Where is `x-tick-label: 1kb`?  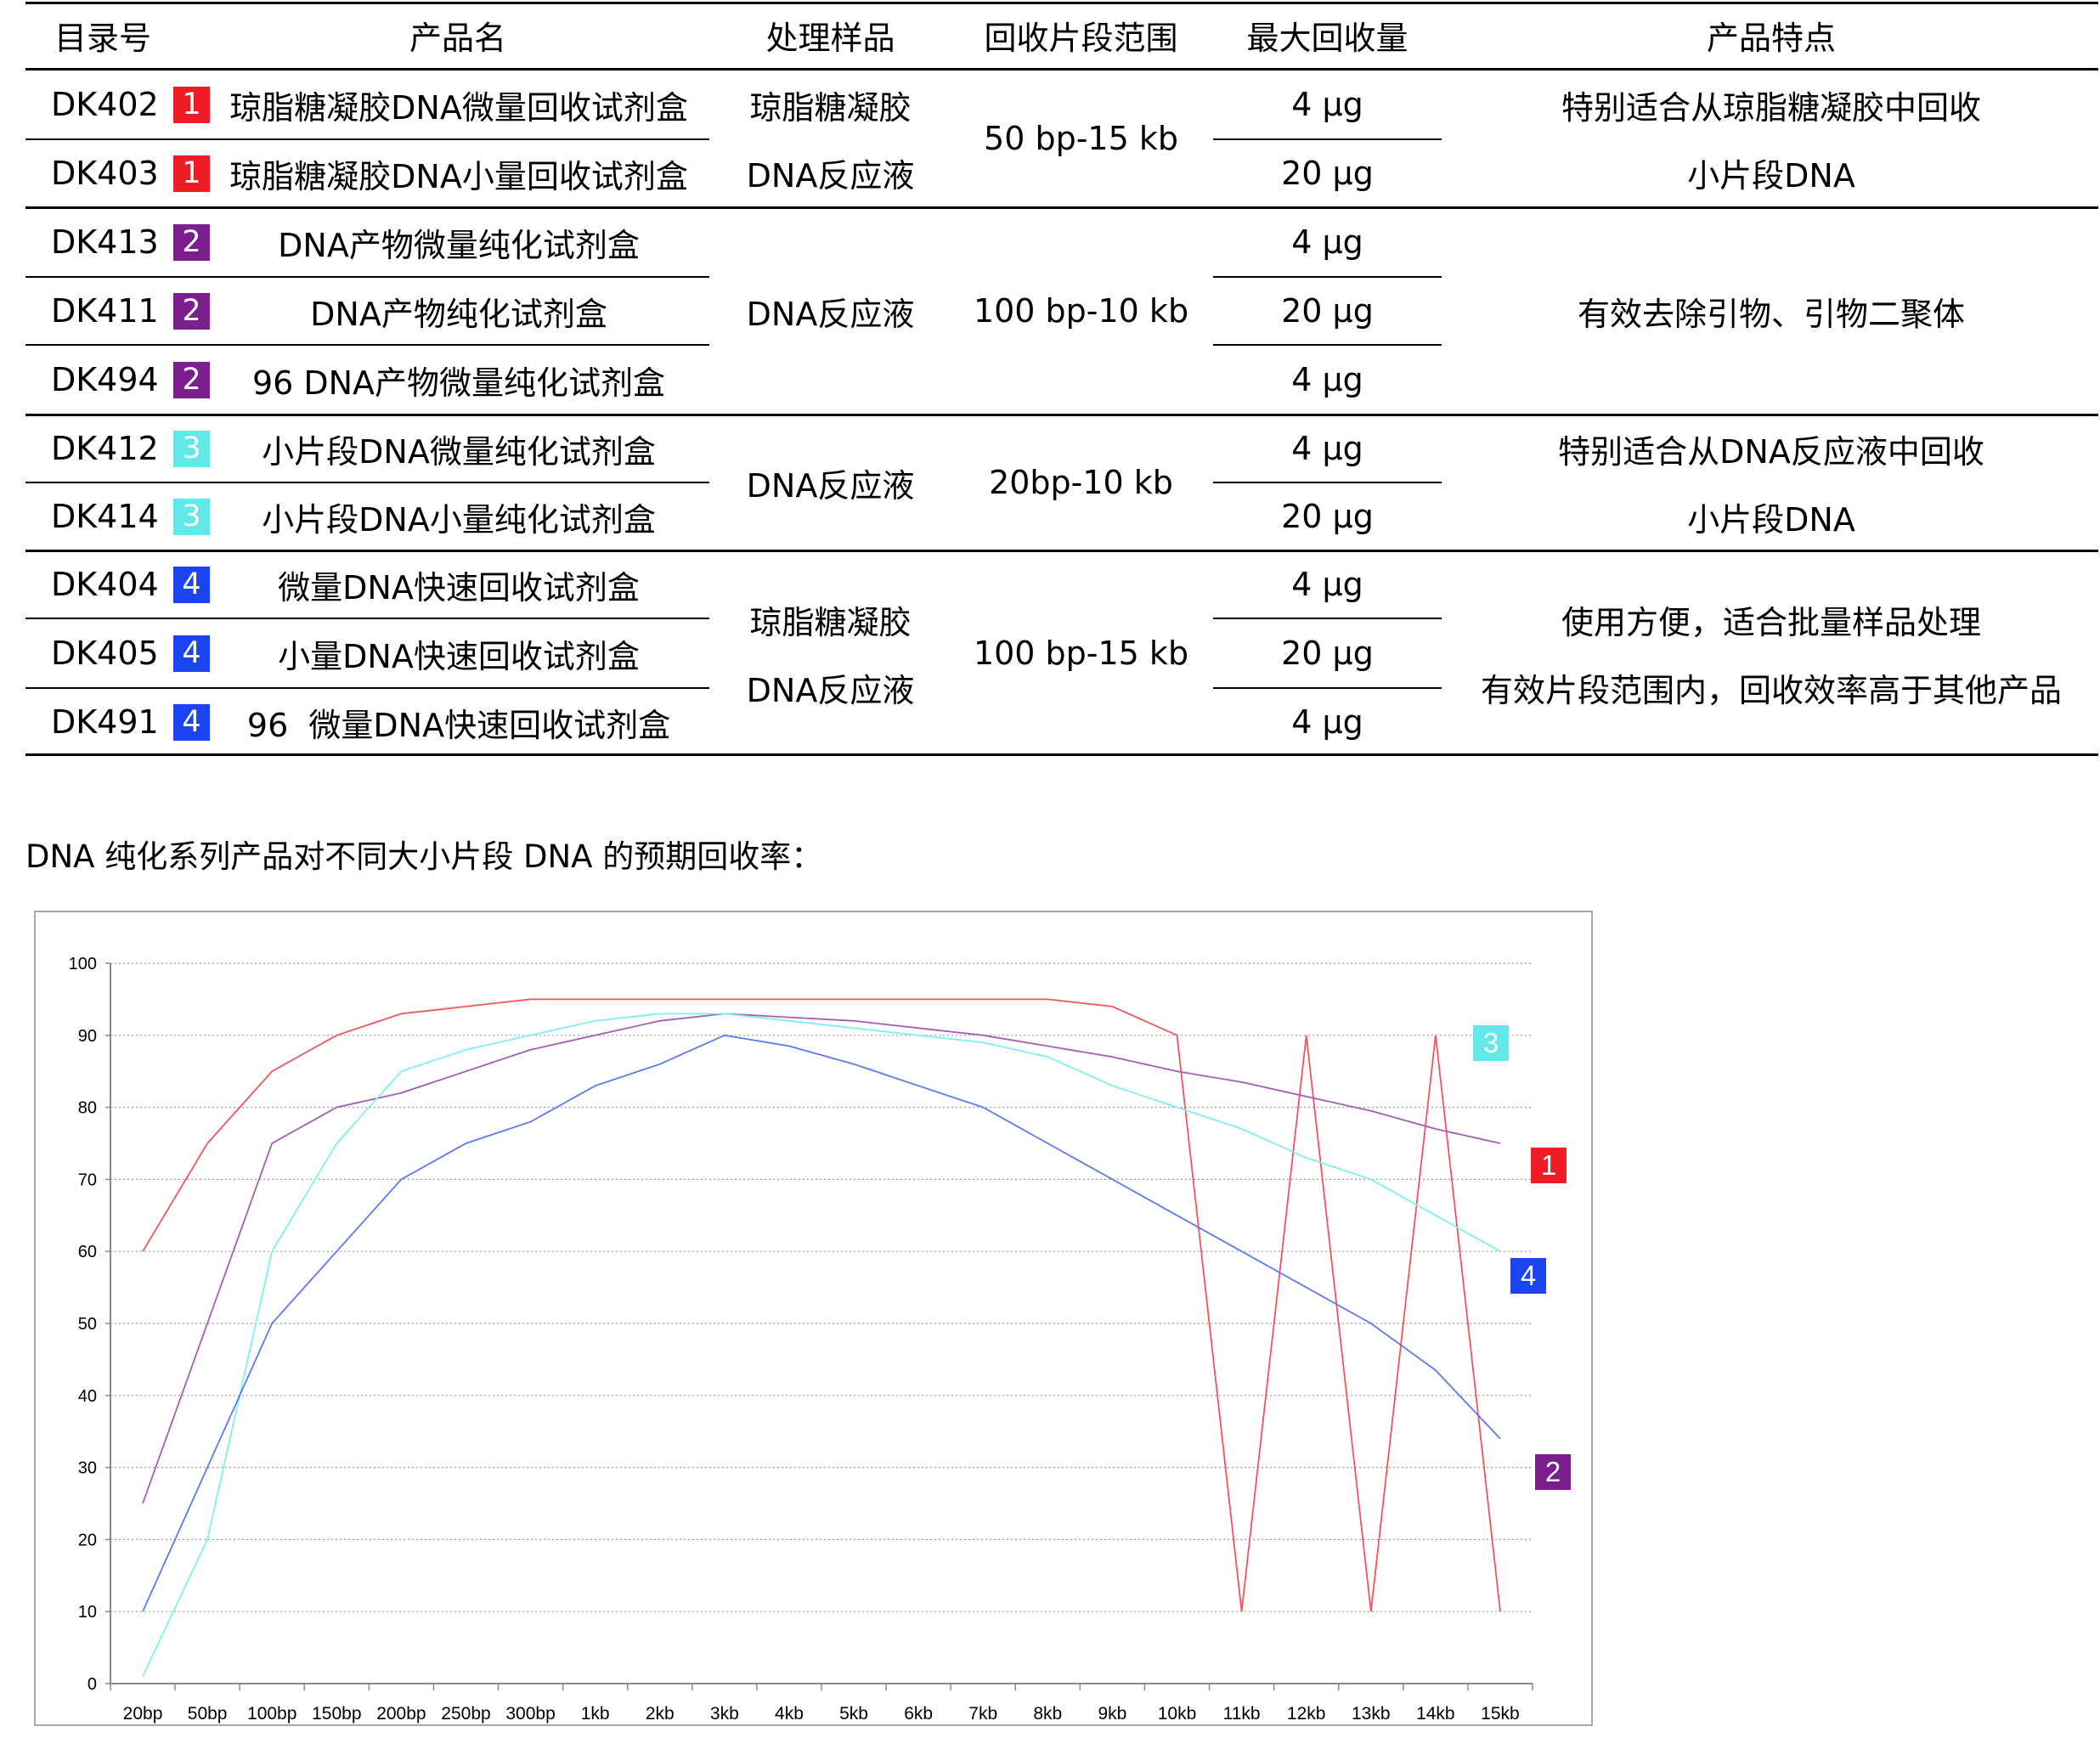
x-tick-label: 1kb is located at coordinates (595, 1714).